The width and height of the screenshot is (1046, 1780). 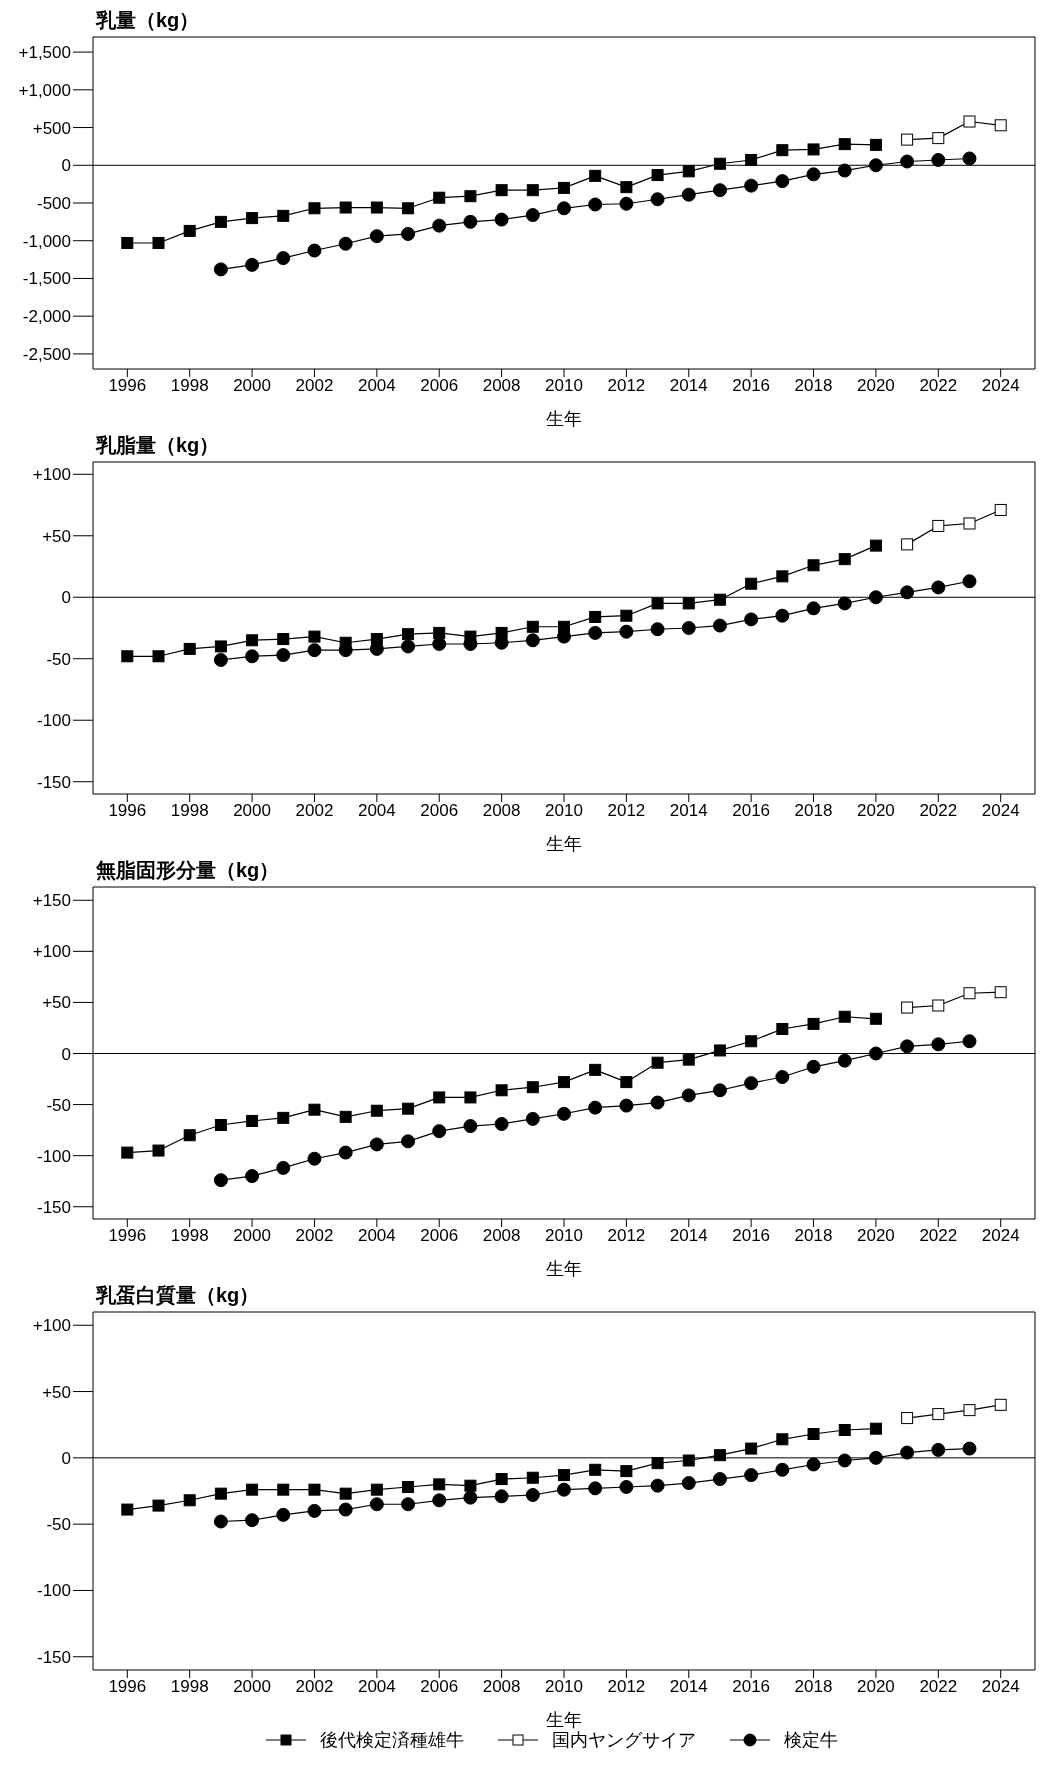 I want to click on legend-label: 検定牛, so click(x=811, y=1740).